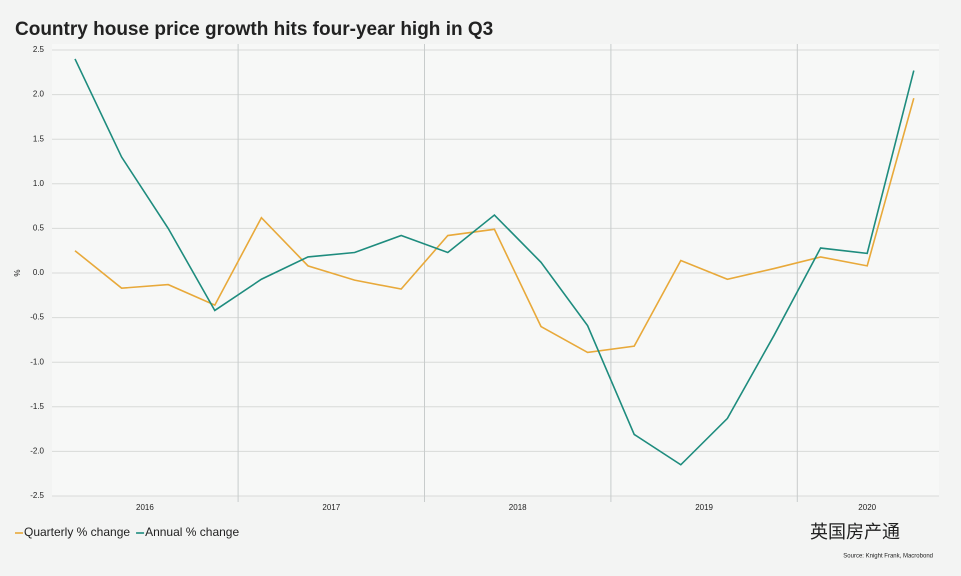  Describe the element at coordinates (37, 406) in the screenshot. I see `y-tick-label: -1.5` at that location.